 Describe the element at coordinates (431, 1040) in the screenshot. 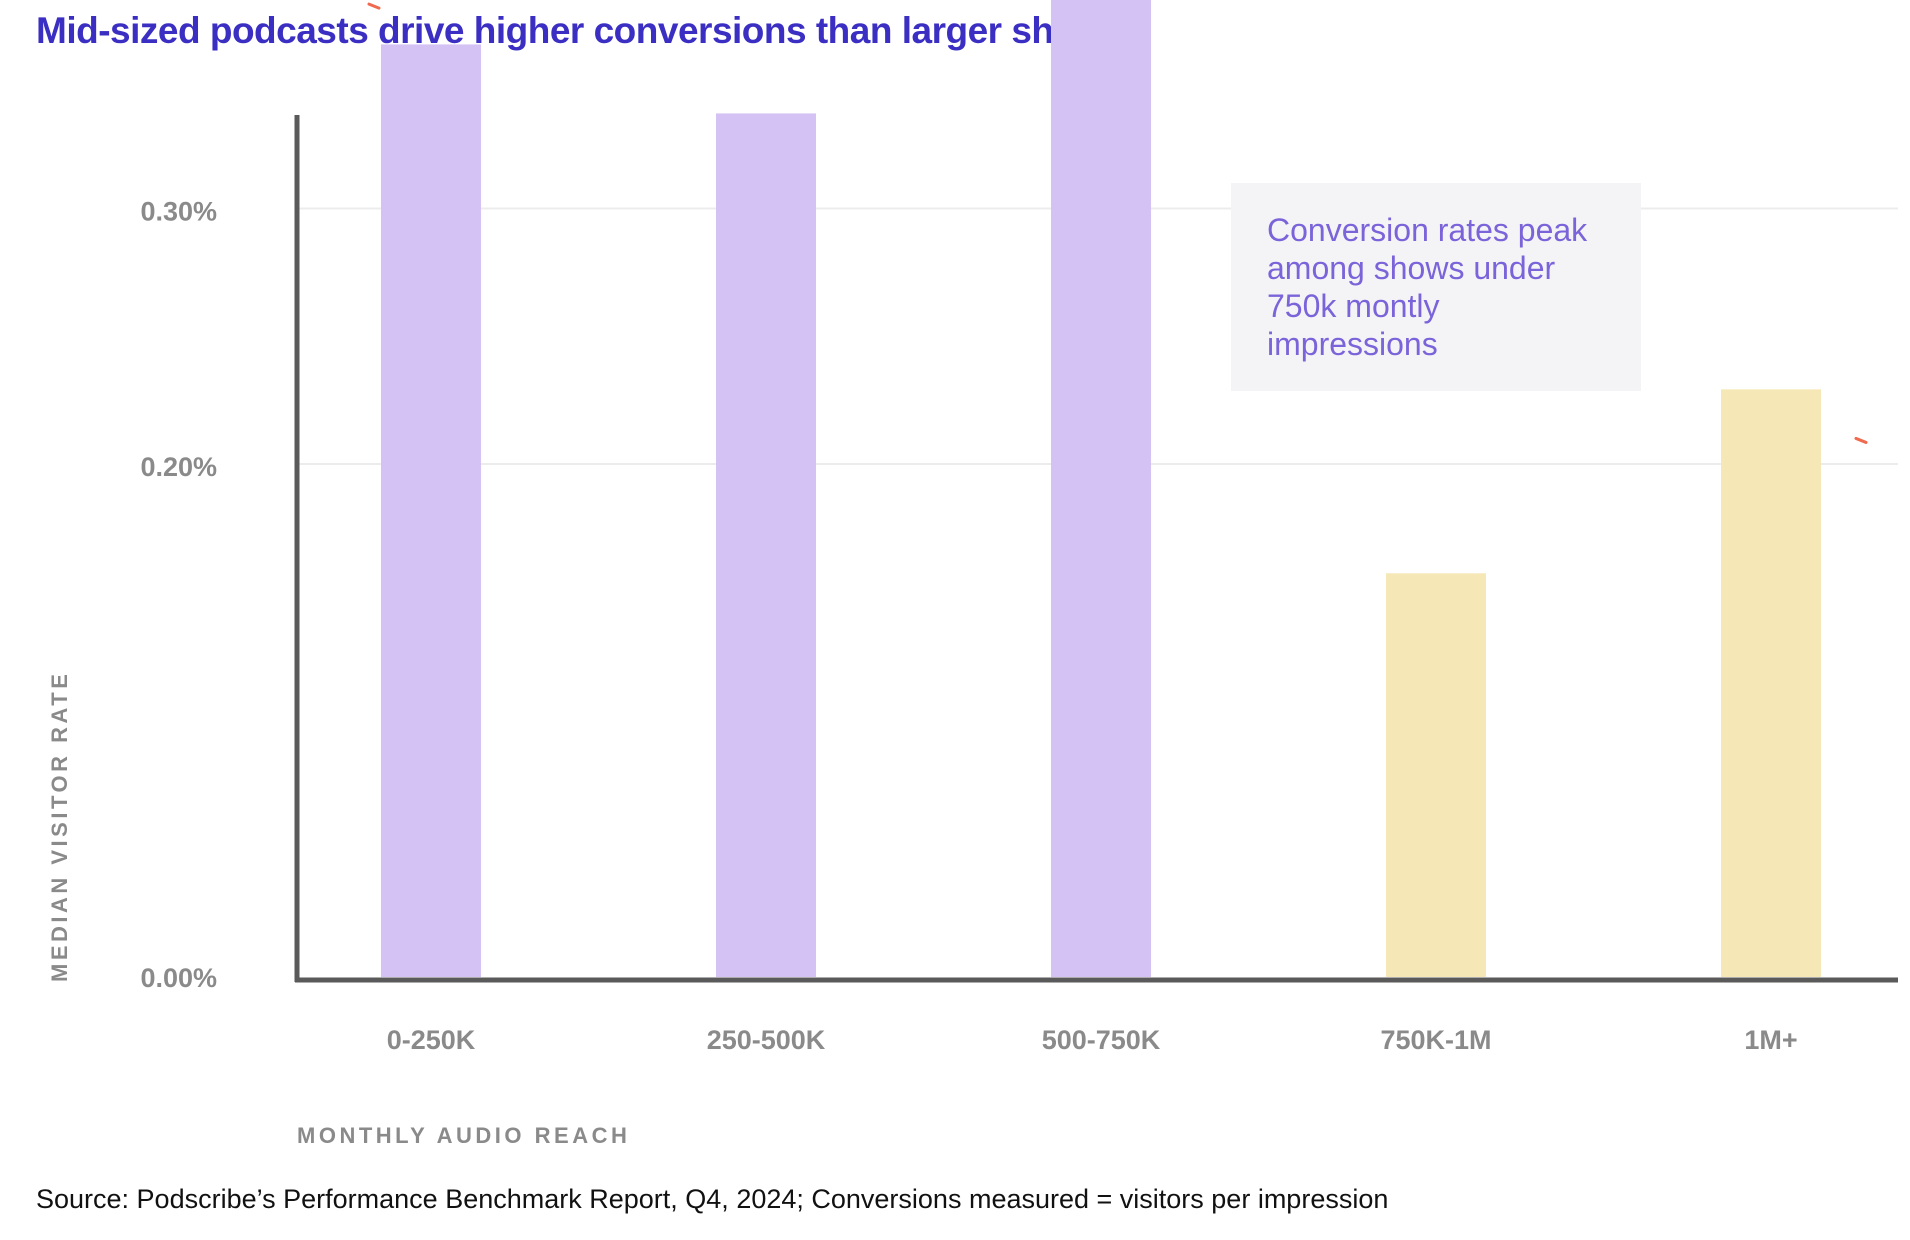

I see `x-tick-label: 0-250K` at that location.